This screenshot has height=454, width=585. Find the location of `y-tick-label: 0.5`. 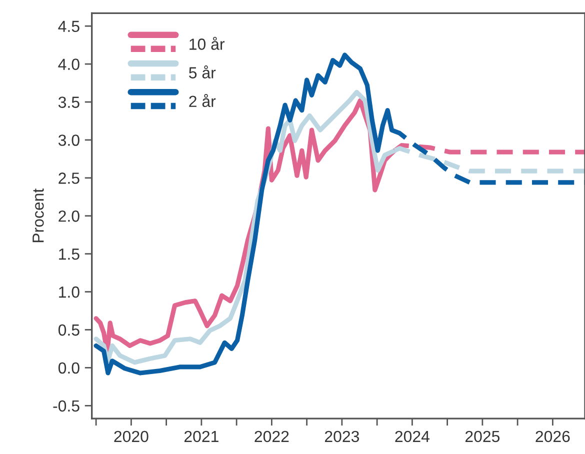

y-tick-label: 0.5 is located at coordinates (69, 330).